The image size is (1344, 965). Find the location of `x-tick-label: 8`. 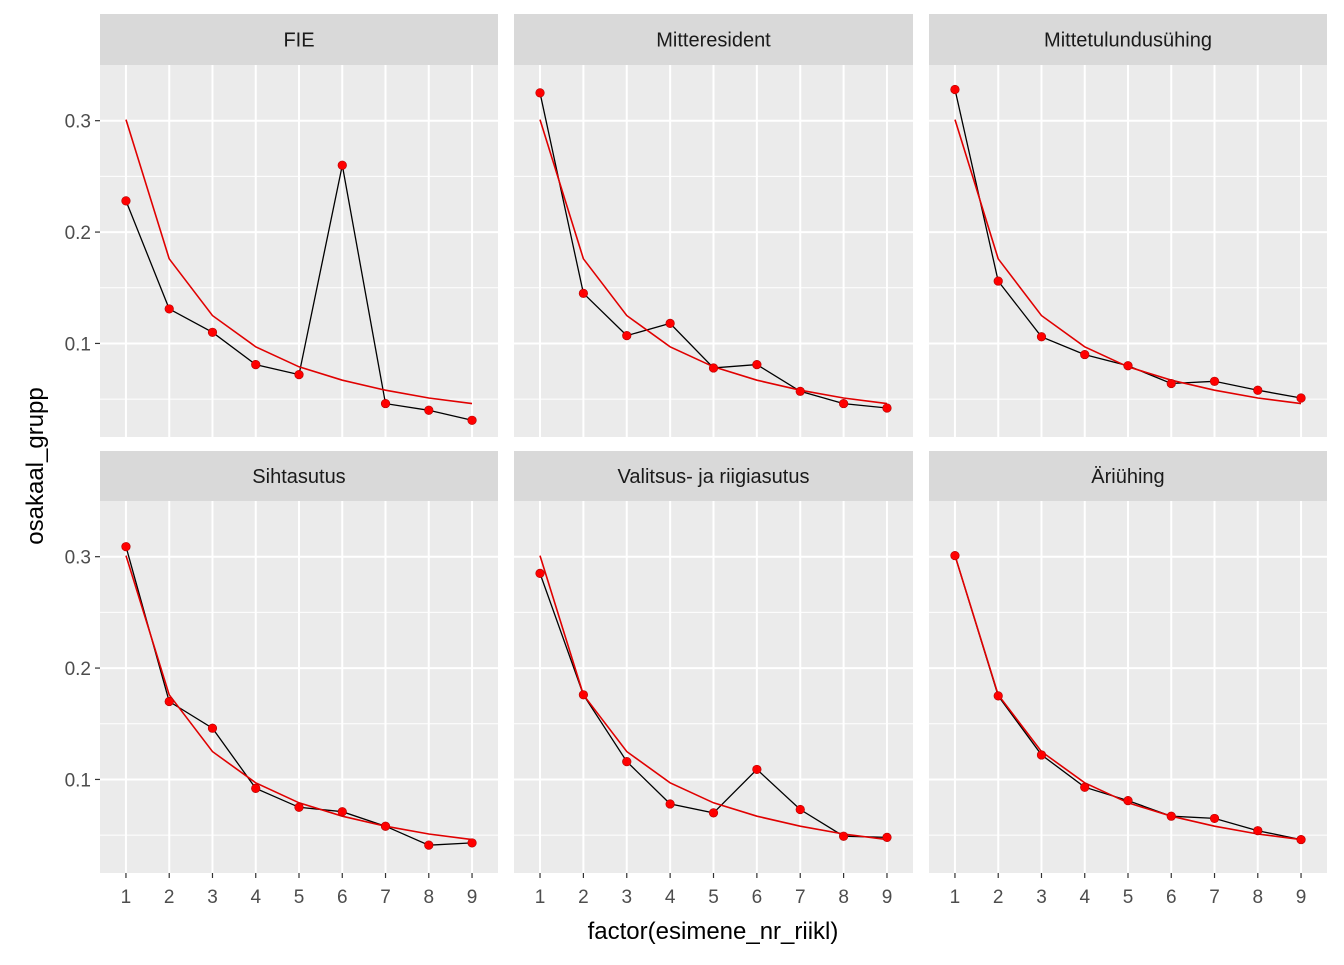

x-tick-label: 8 is located at coordinates (428, 897).